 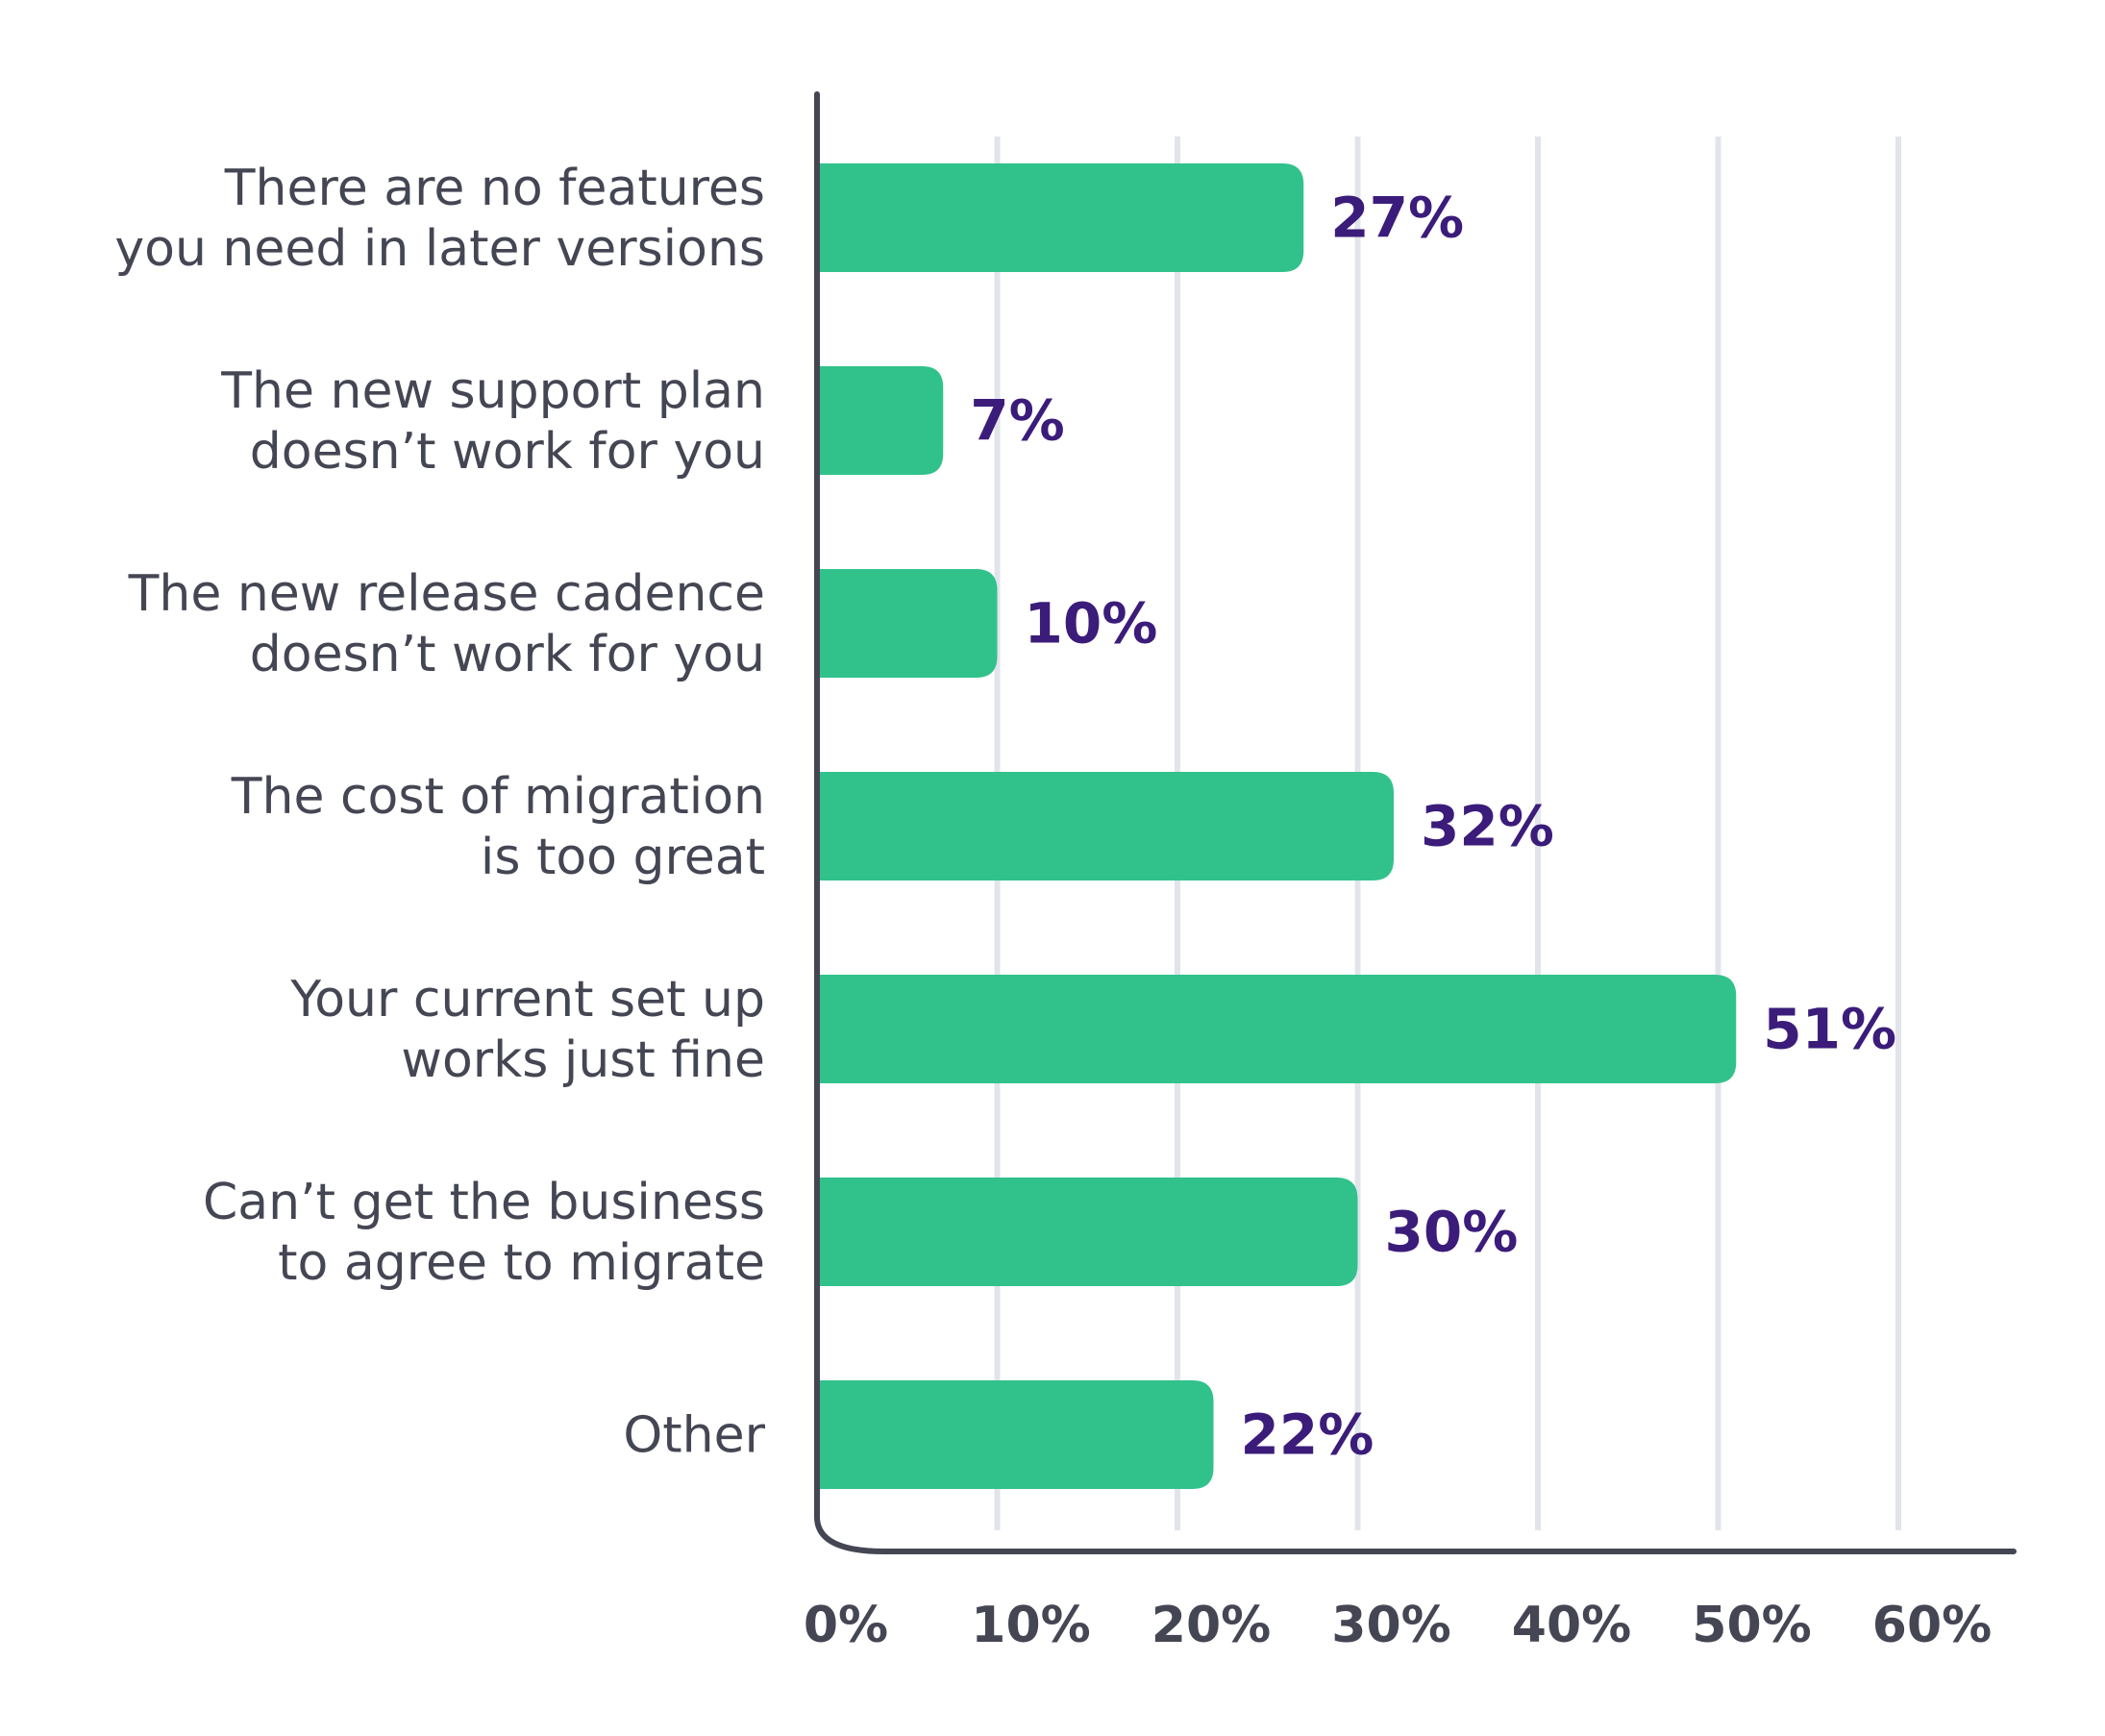 I want to click on x-tick-label-60: 60%, so click(x=1932, y=1625).